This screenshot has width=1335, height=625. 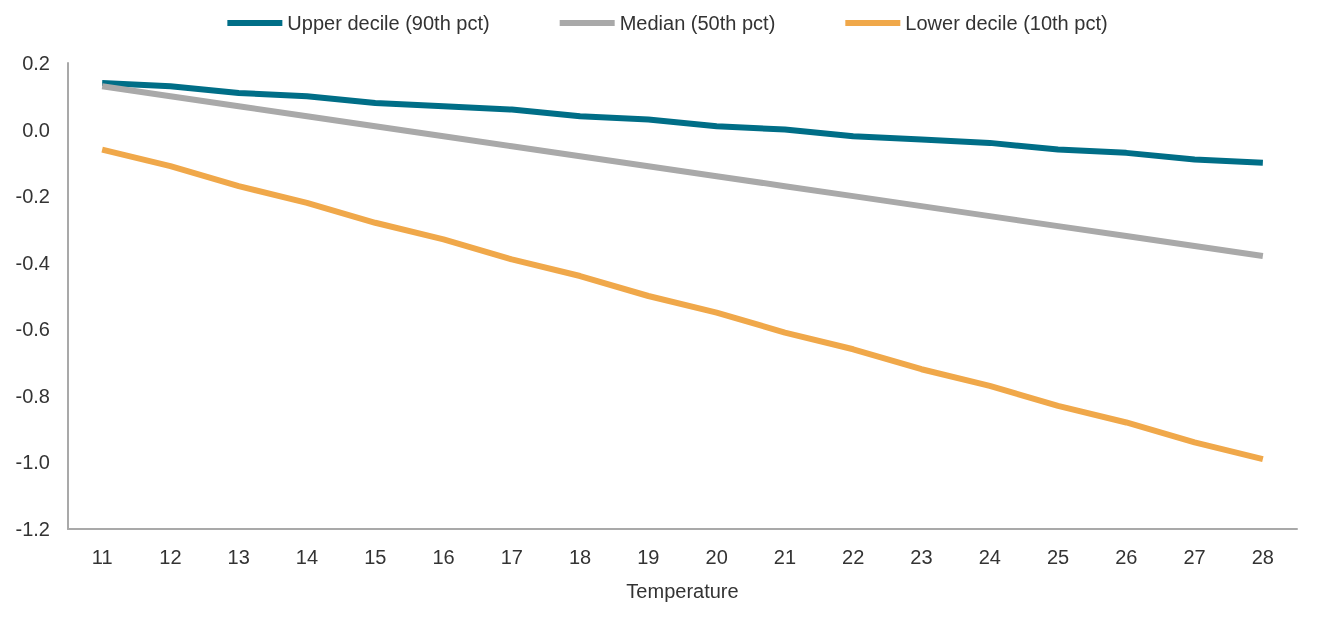 I want to click on x-tick-label: 15, so click(x=375, y=557).